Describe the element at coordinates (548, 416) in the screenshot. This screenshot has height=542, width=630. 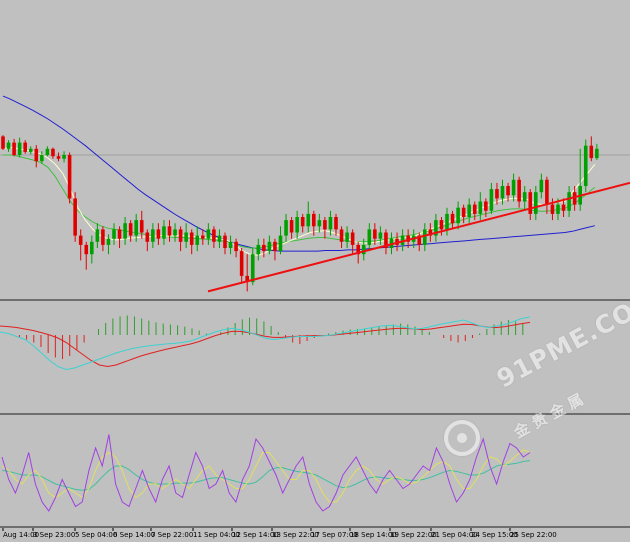
I see `watermark-subtext: 金 贵 金 属` at that location.